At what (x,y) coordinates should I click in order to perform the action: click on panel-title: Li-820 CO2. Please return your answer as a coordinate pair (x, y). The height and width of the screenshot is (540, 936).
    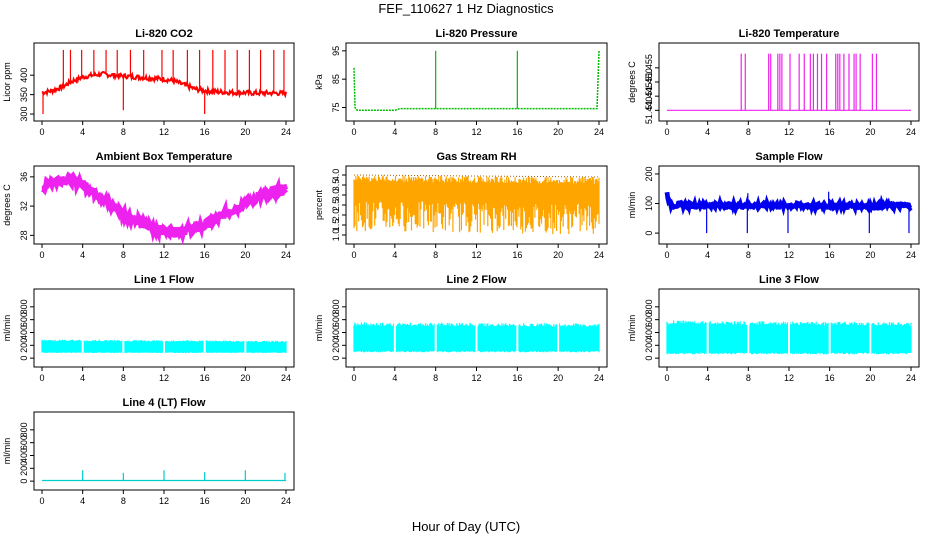
    Looking at the image, I should click on (163, 34).